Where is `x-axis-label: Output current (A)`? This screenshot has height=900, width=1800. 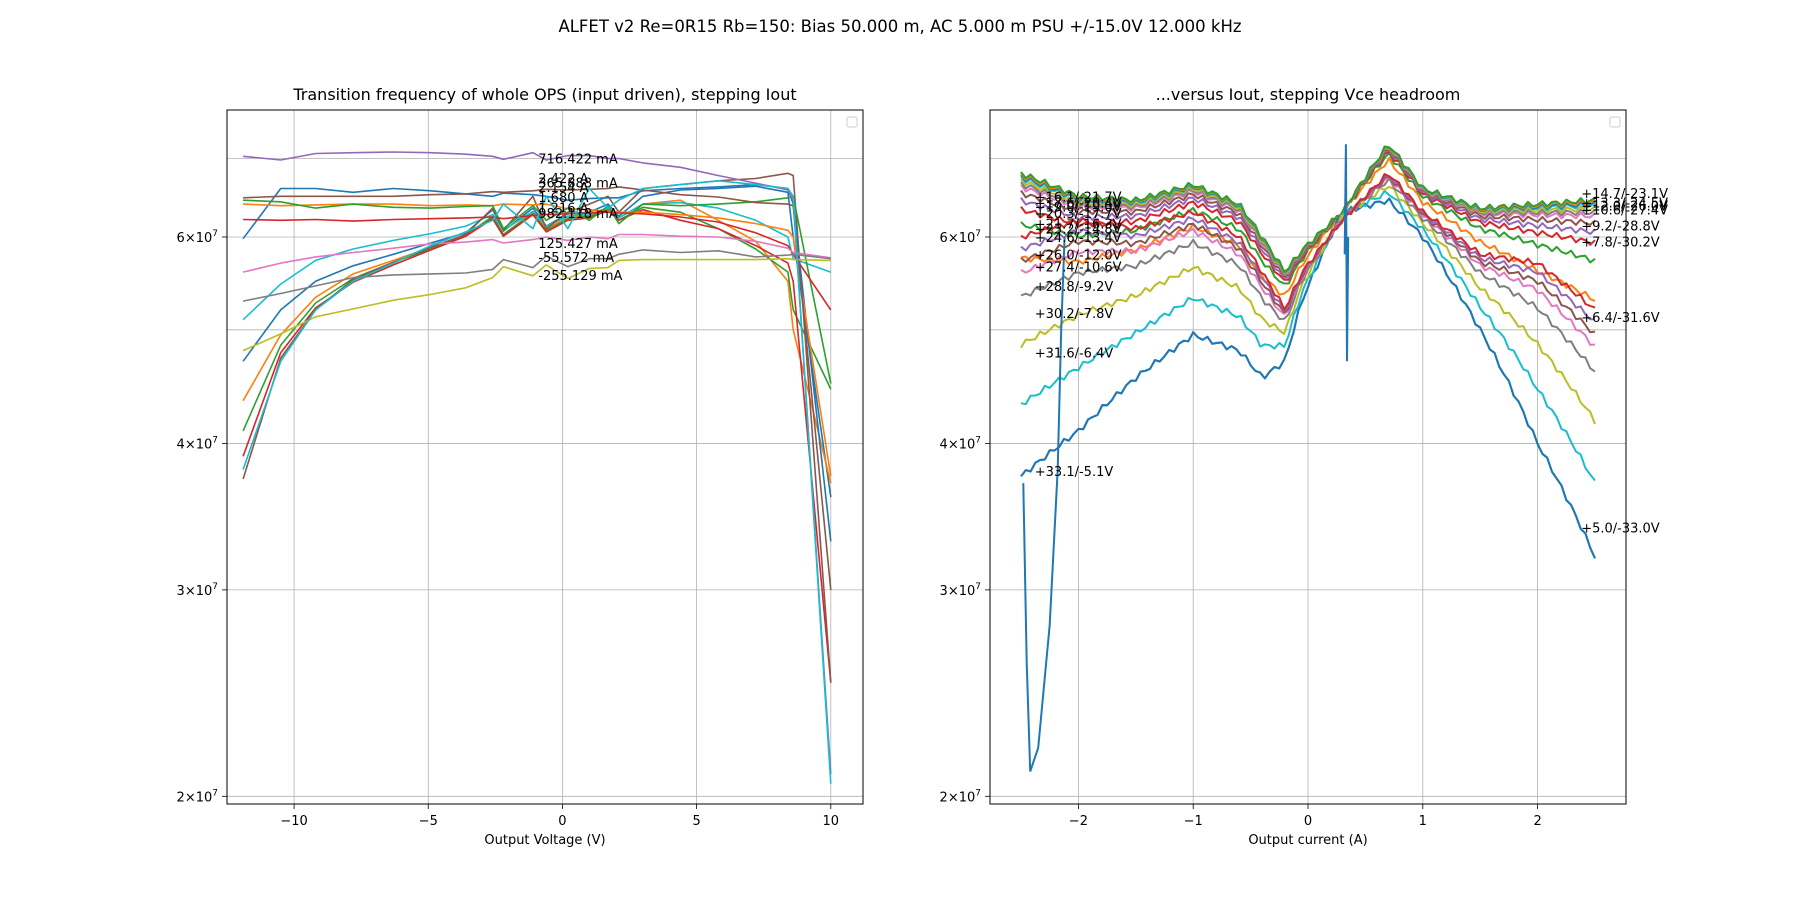
x-axis-label: Output current (A) is located at coordinates (1307, 840).